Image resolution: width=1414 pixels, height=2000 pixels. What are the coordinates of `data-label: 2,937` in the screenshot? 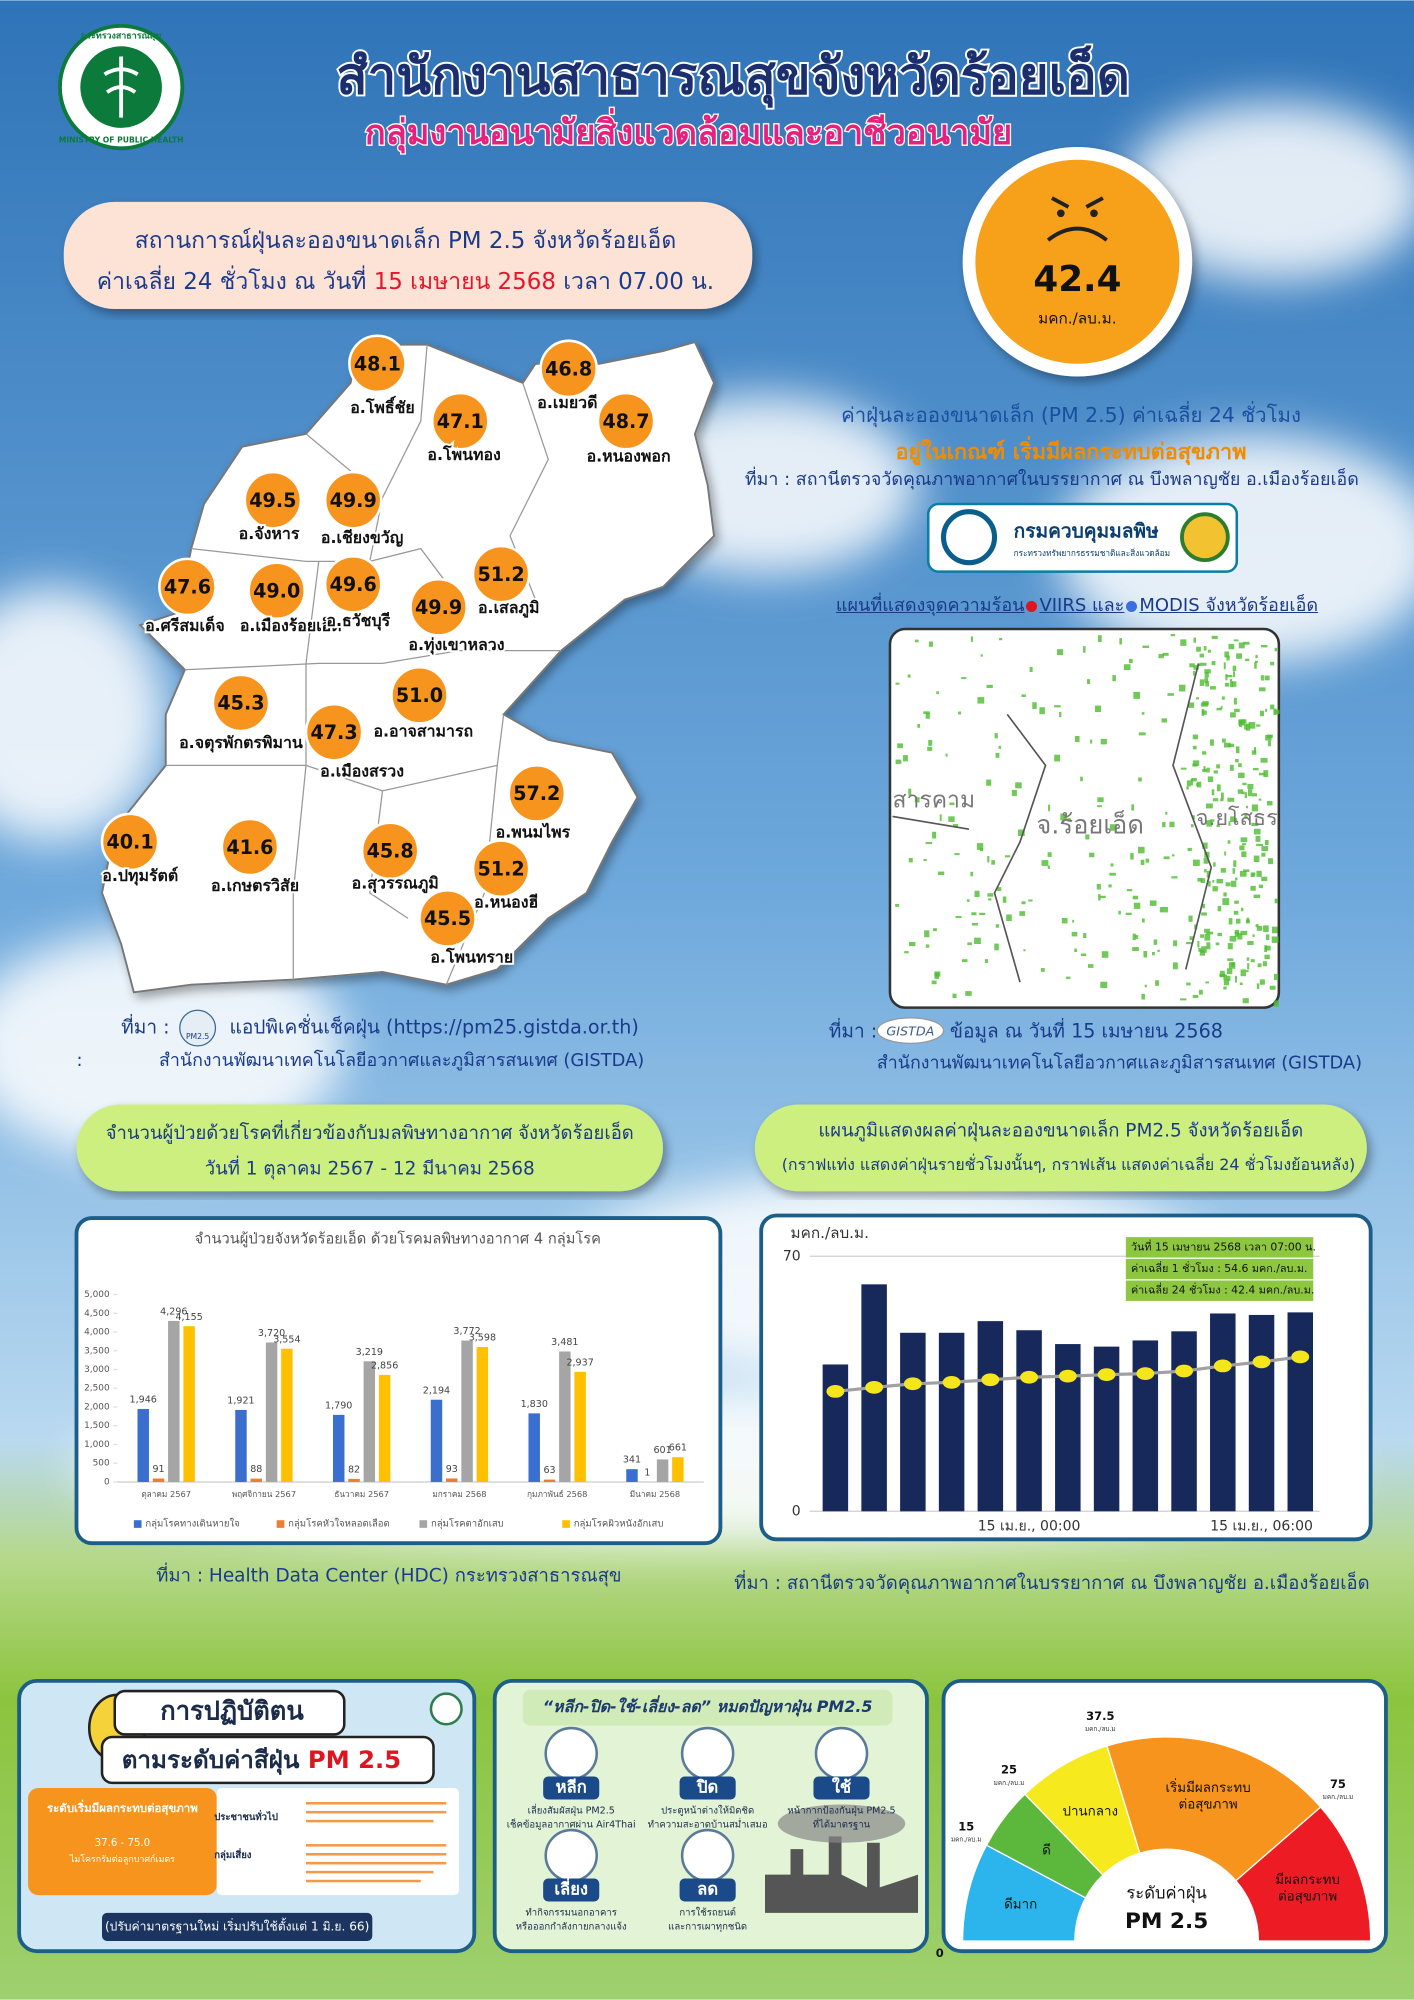 It's located at (579, 1362).